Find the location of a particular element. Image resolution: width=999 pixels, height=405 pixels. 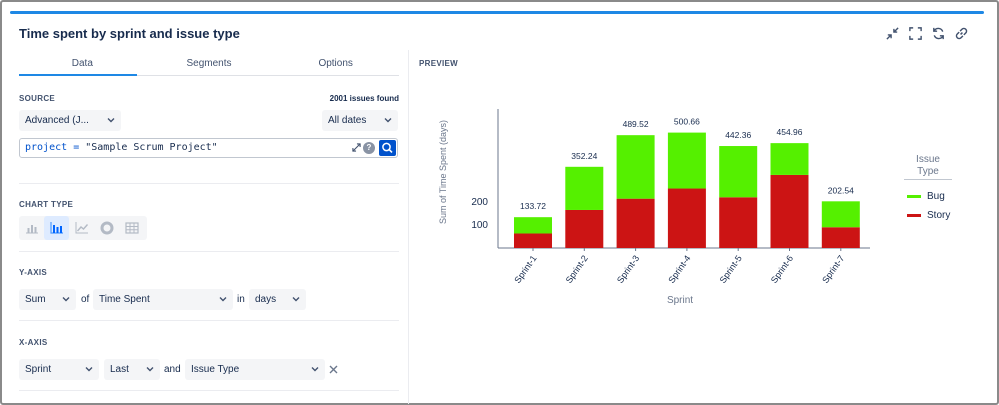

active-tab-indicator is located at coordinates (78, 75).